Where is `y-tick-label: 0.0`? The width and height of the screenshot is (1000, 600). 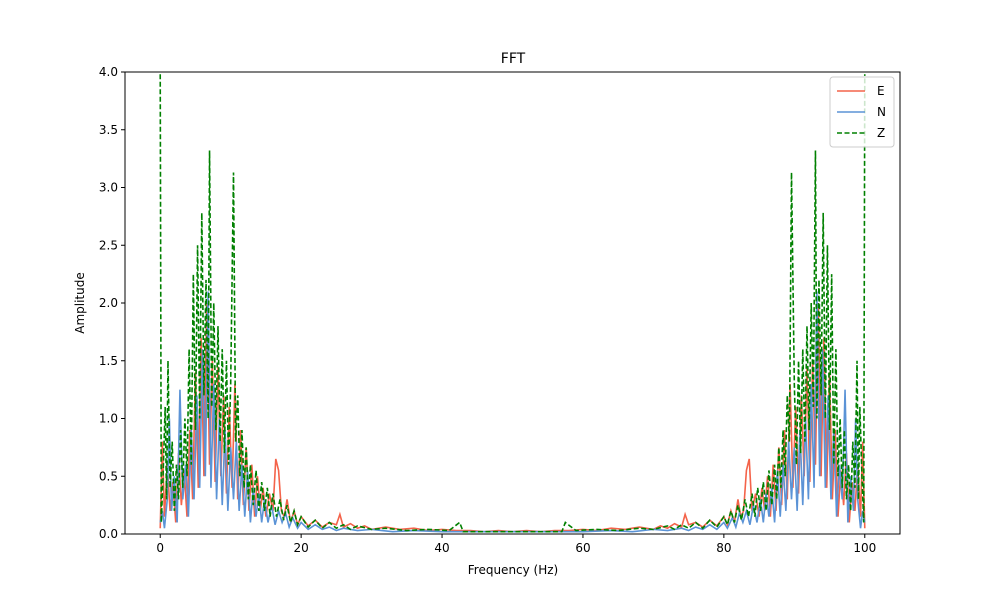 y-tick-label: 0.0 is located at coordinates (108, 534).